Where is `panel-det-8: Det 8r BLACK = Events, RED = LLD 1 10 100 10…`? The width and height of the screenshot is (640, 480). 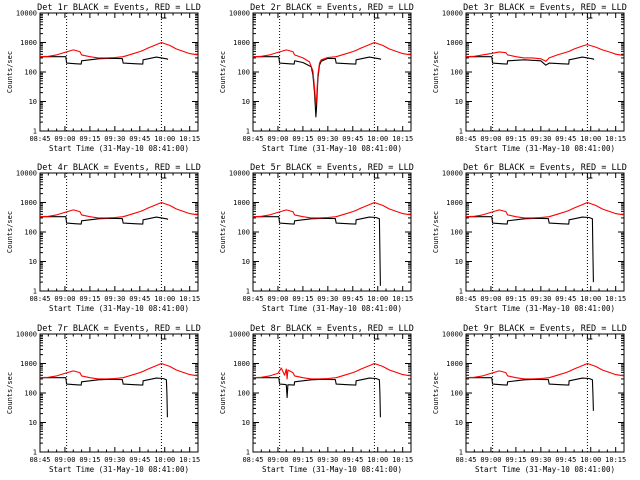
panel-det-8: Det 8r BLACK = Events, RED = LLD 1 10 100 10… is located at coordinates (316, 399).